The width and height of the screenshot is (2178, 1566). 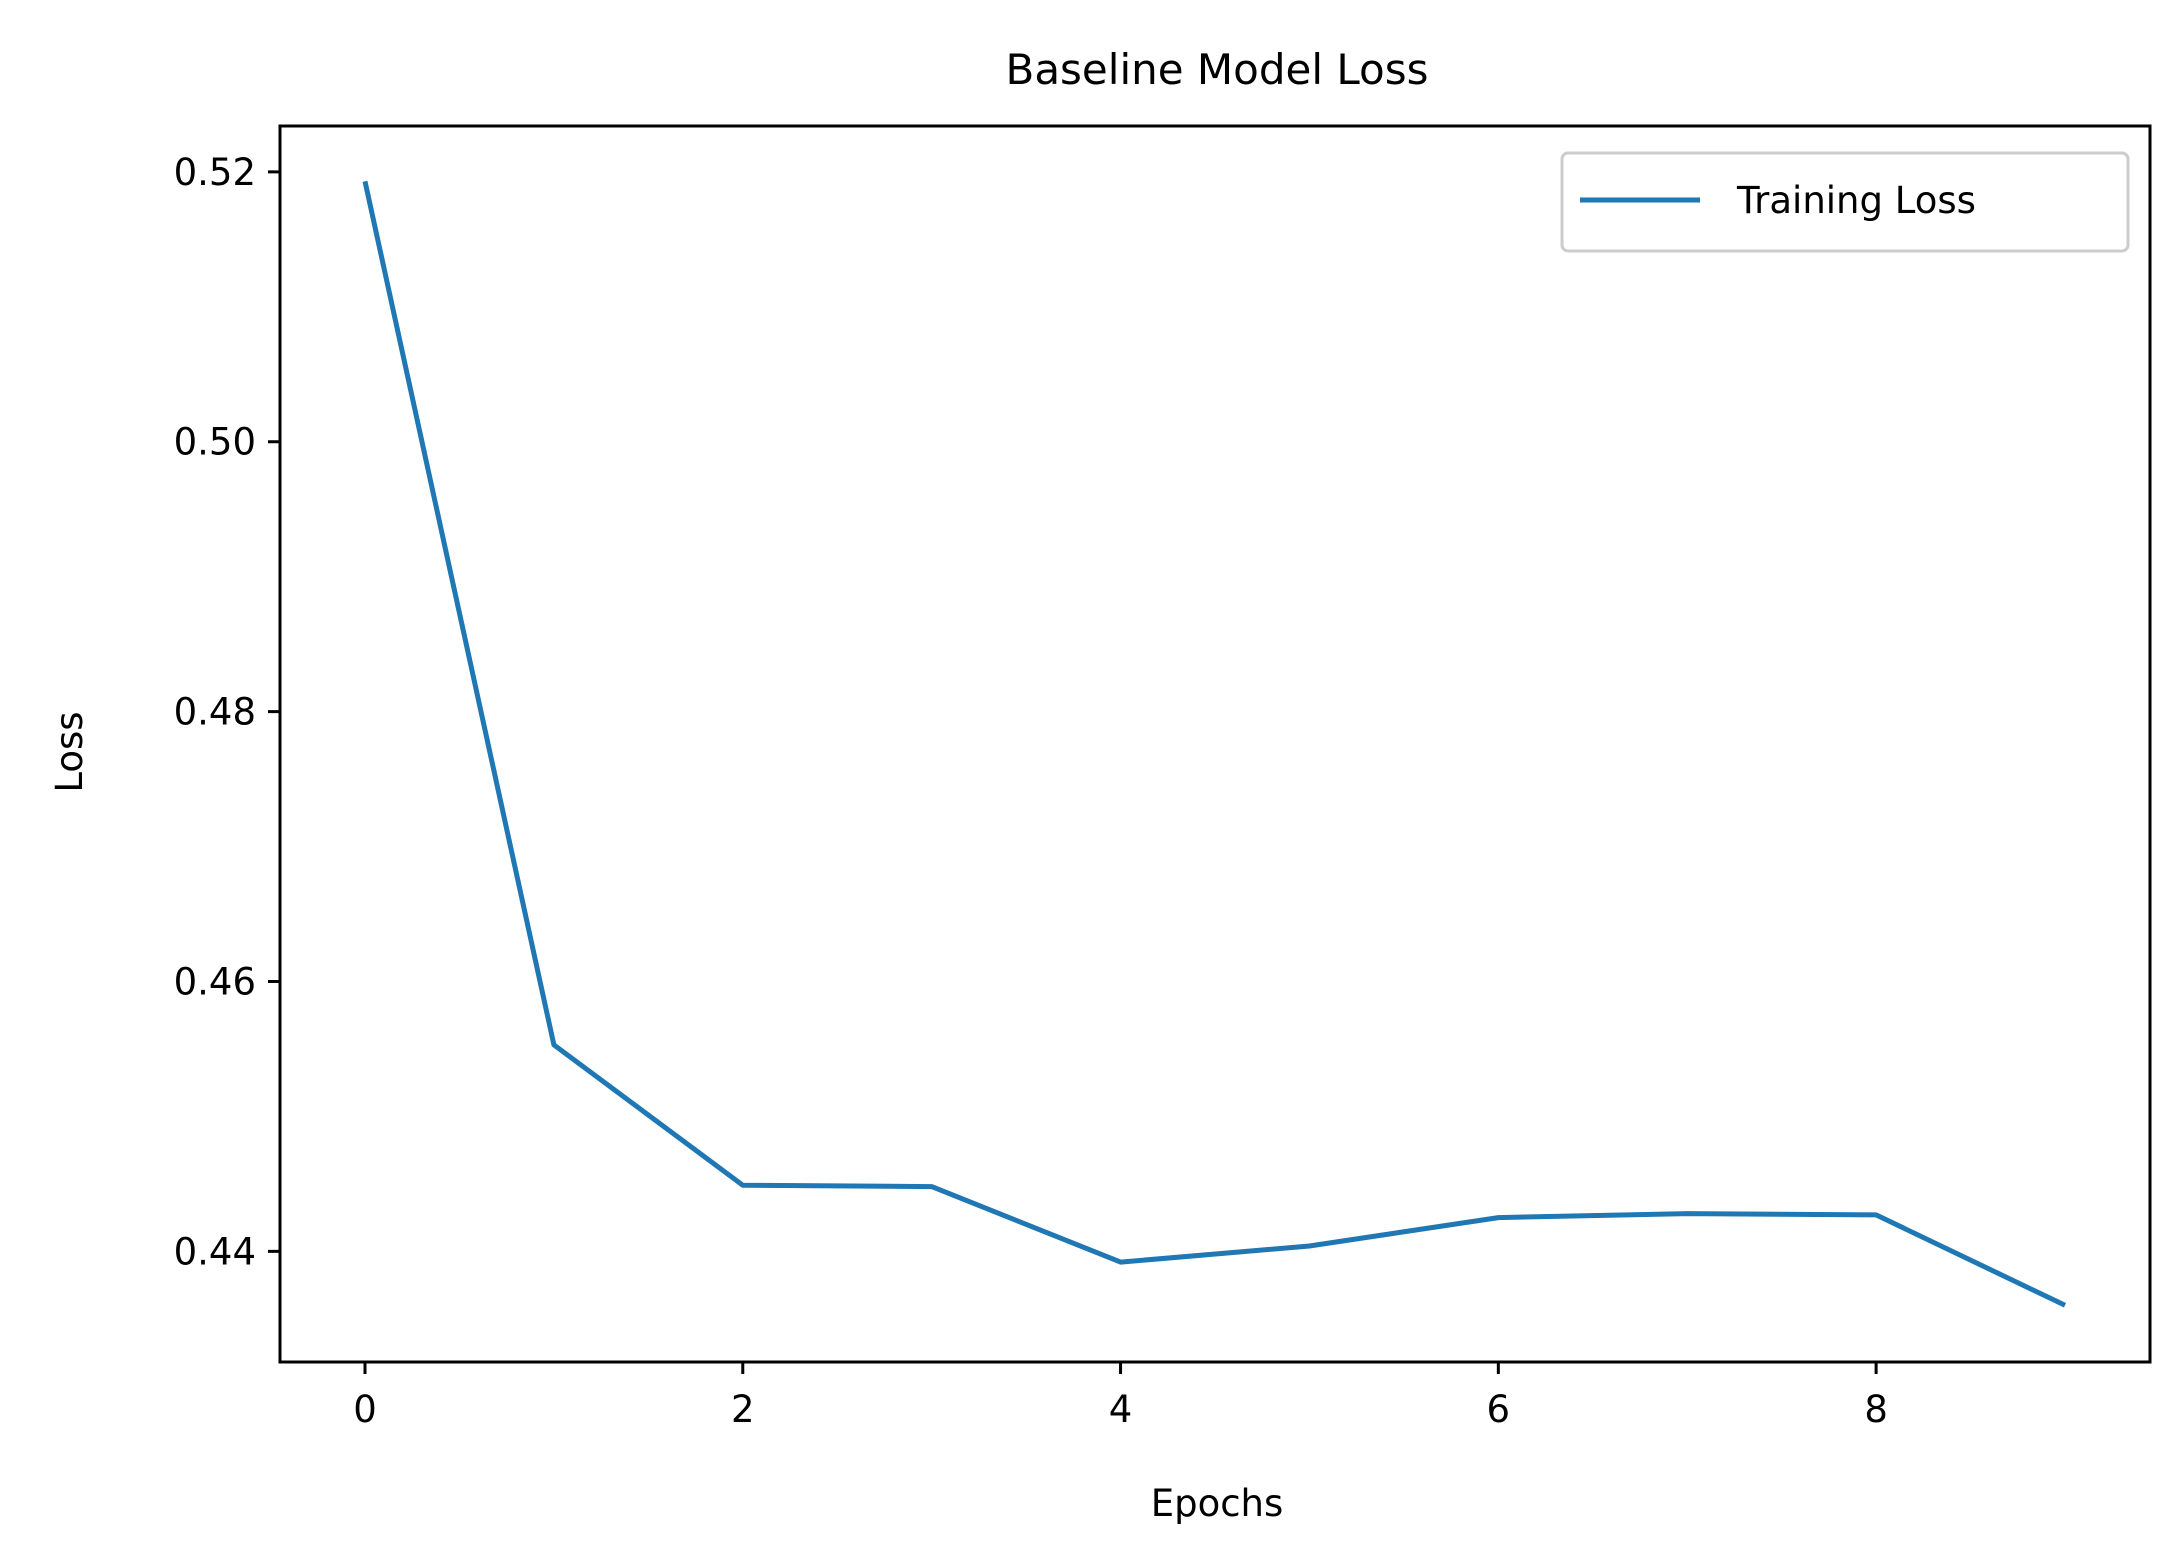 I want to click on legend: Training Loss, so click(x=1845, y=202).